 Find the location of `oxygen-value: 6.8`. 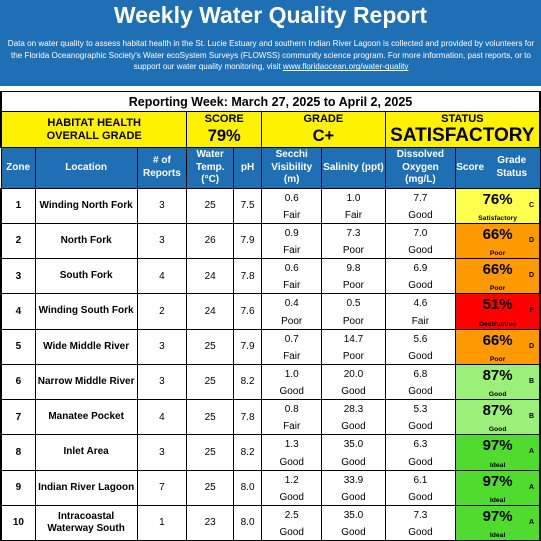

oxygen-value: 6.8 is located at coordinates (420, 374).